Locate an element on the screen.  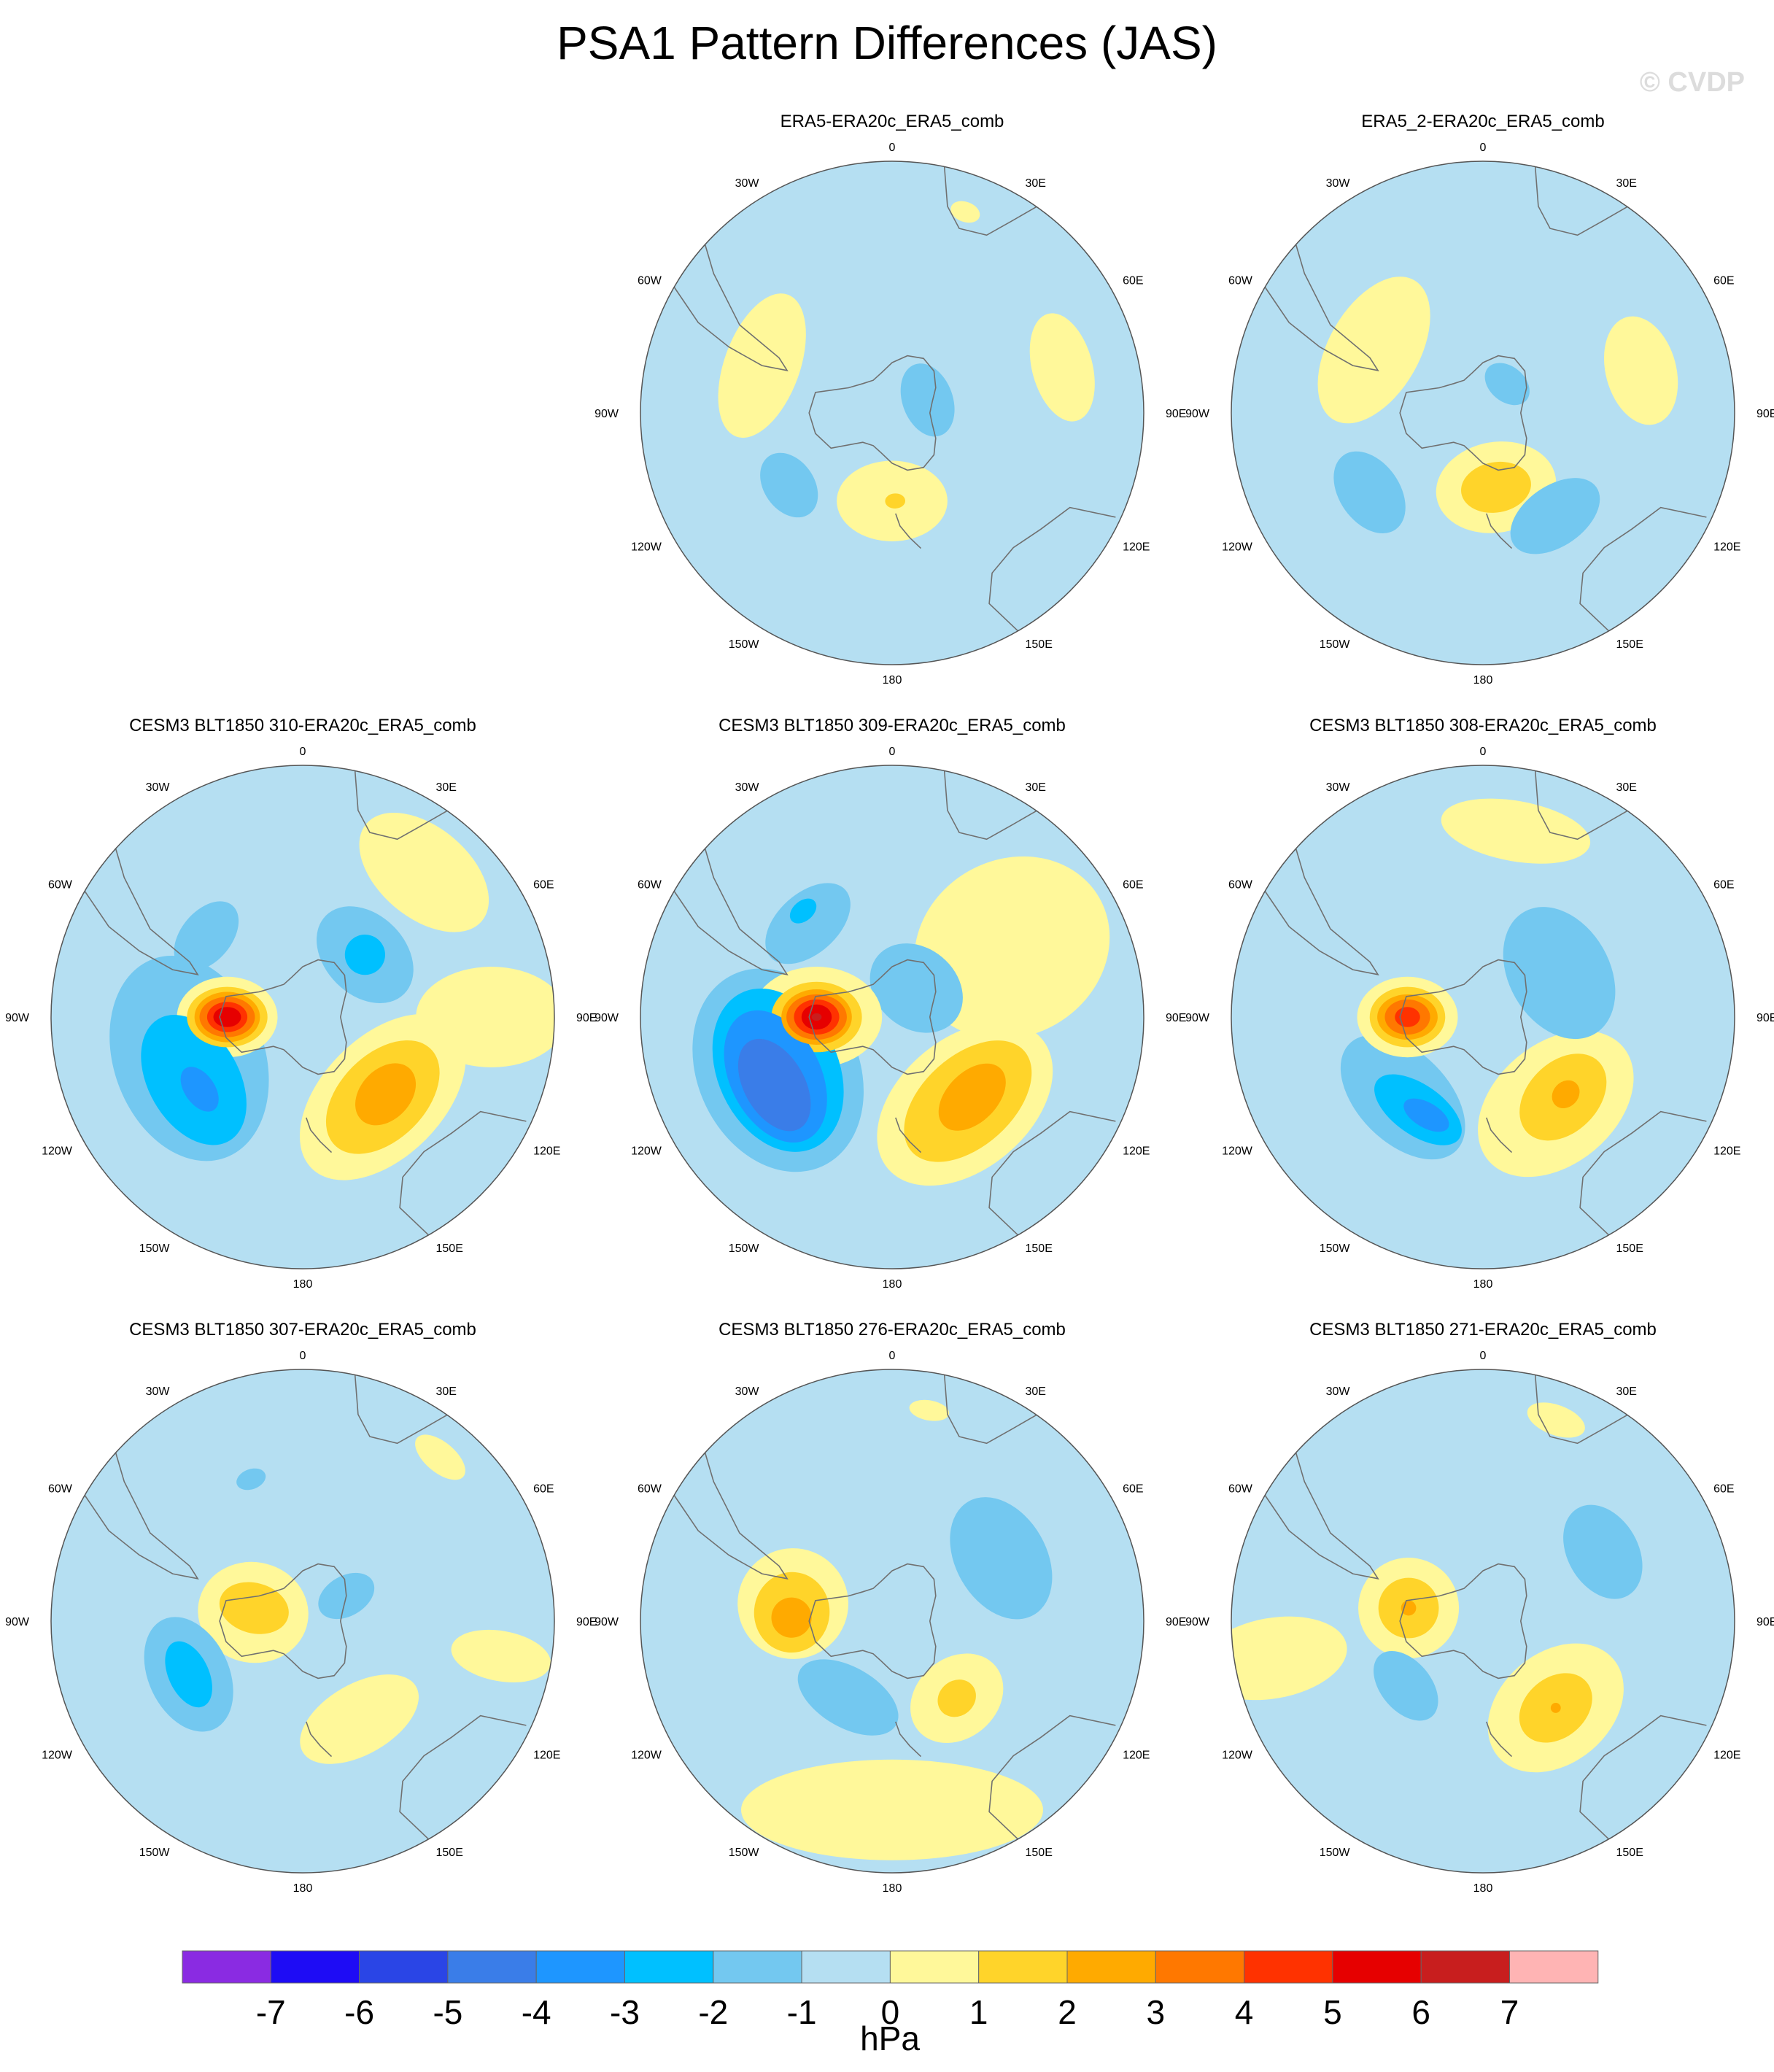
colorbar-tick-label: -3 is located at coordinates (625, 2012).